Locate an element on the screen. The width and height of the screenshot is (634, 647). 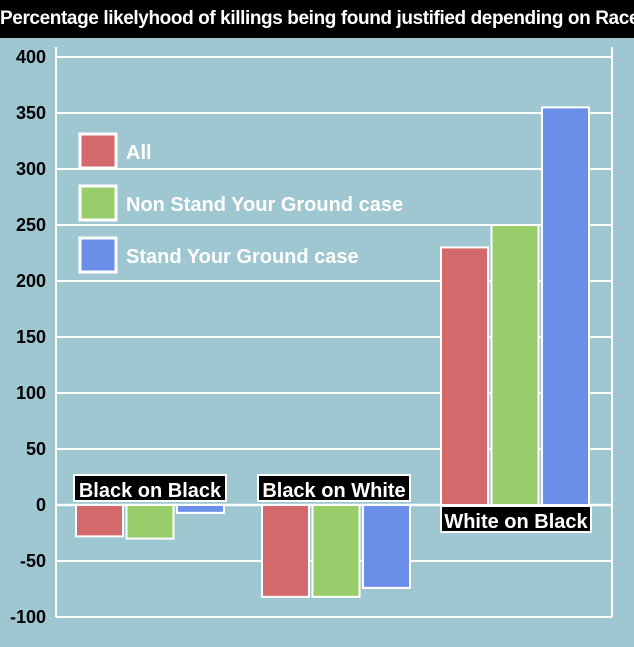
legend-label: All is located at coordinates (139, 153).